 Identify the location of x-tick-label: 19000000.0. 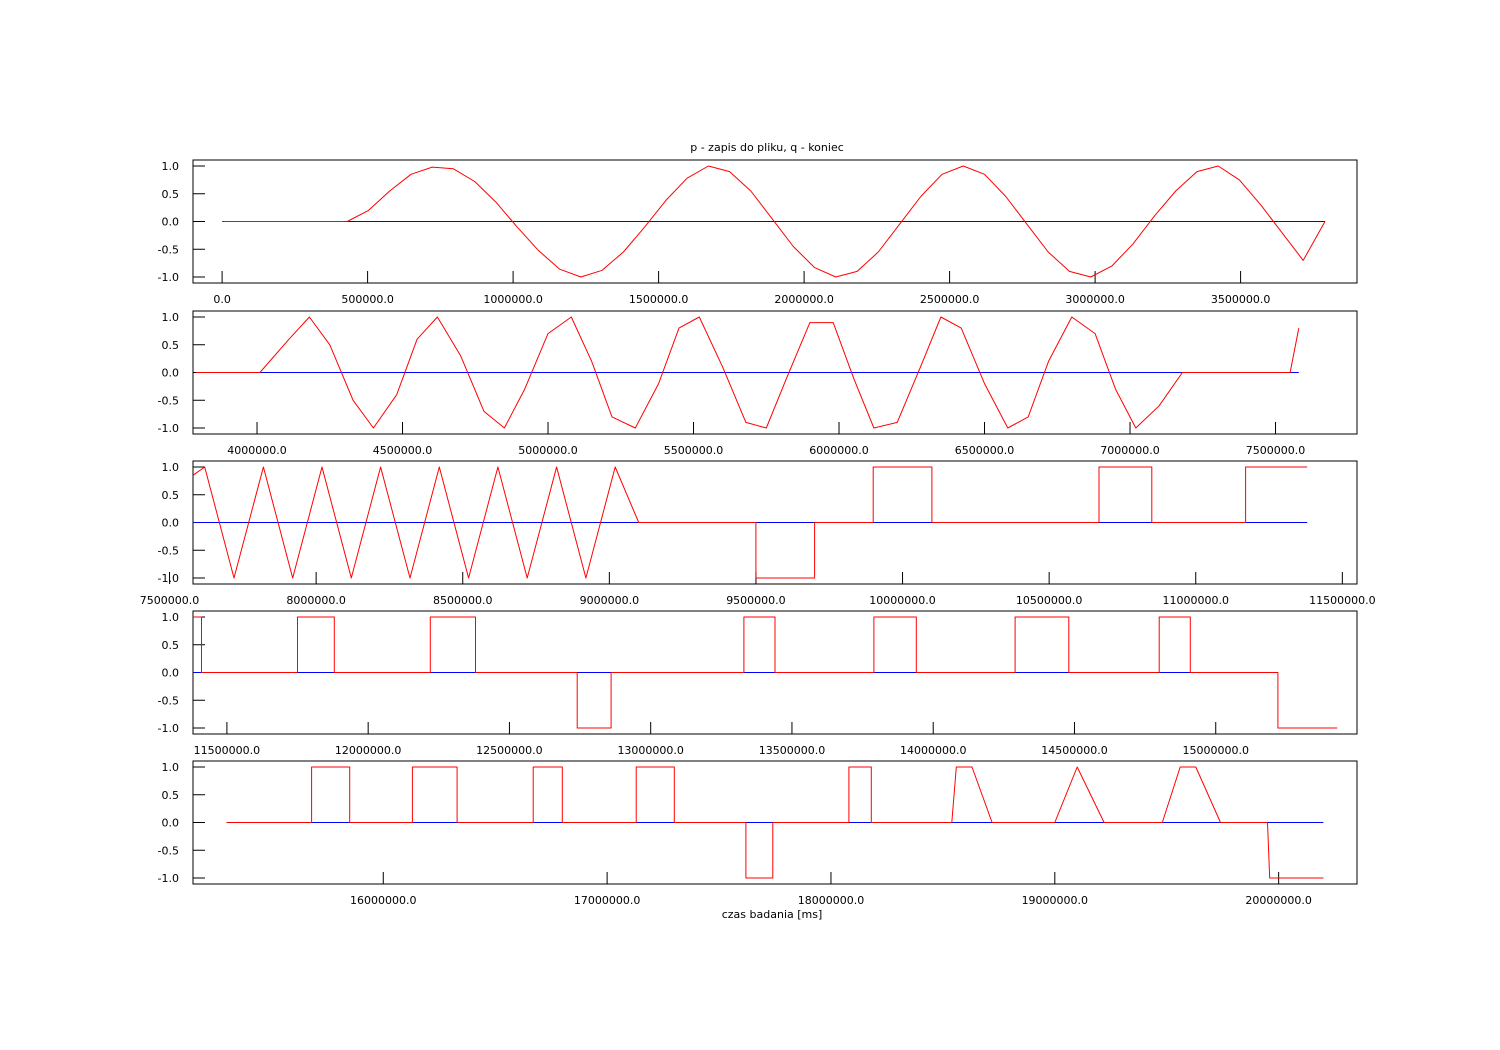
(1055, 900).